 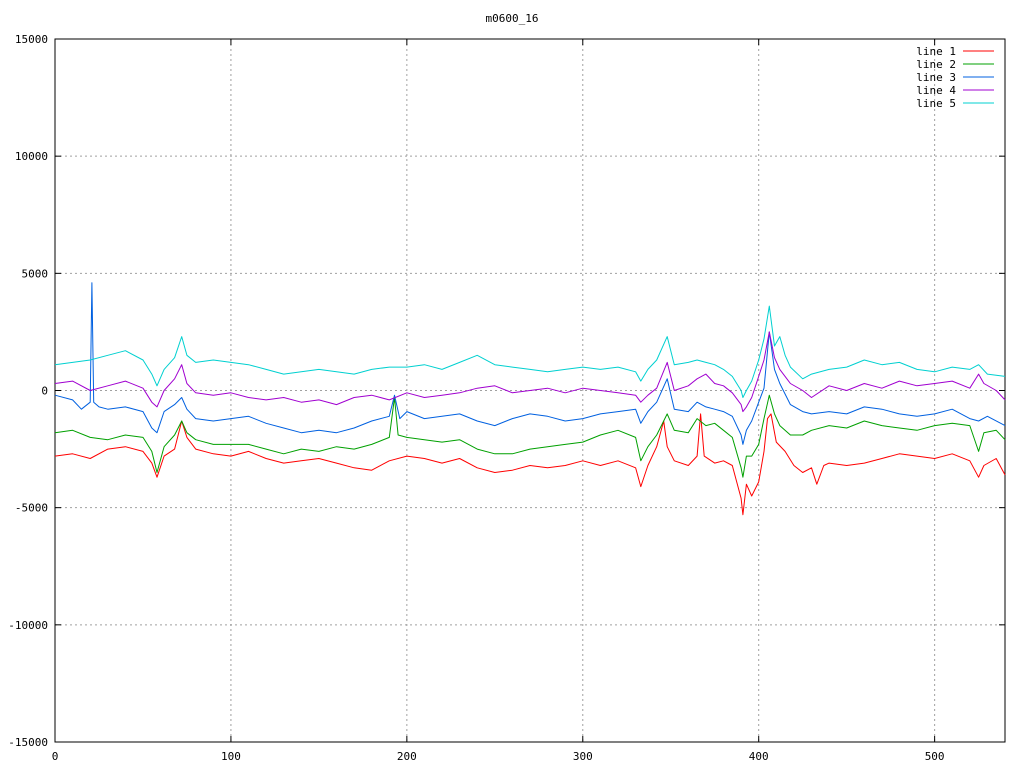 What do you see at coordinates (759, 756) in the screenshot?
I see `x-tick-label: 400` at bounding box center [759, 756].